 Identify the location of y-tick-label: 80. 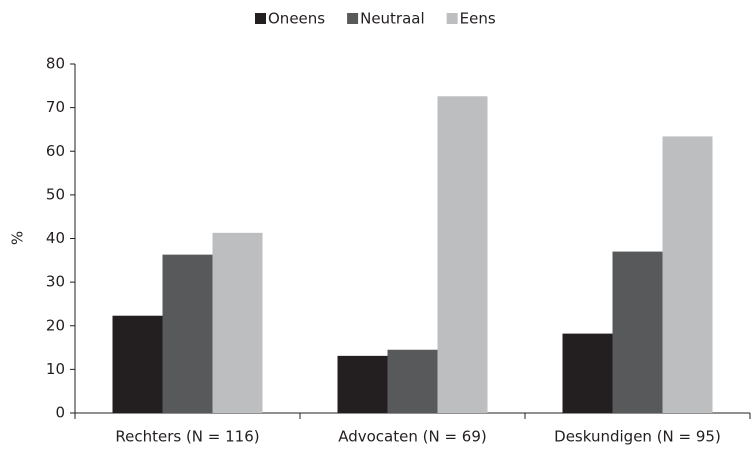
(55, 64).